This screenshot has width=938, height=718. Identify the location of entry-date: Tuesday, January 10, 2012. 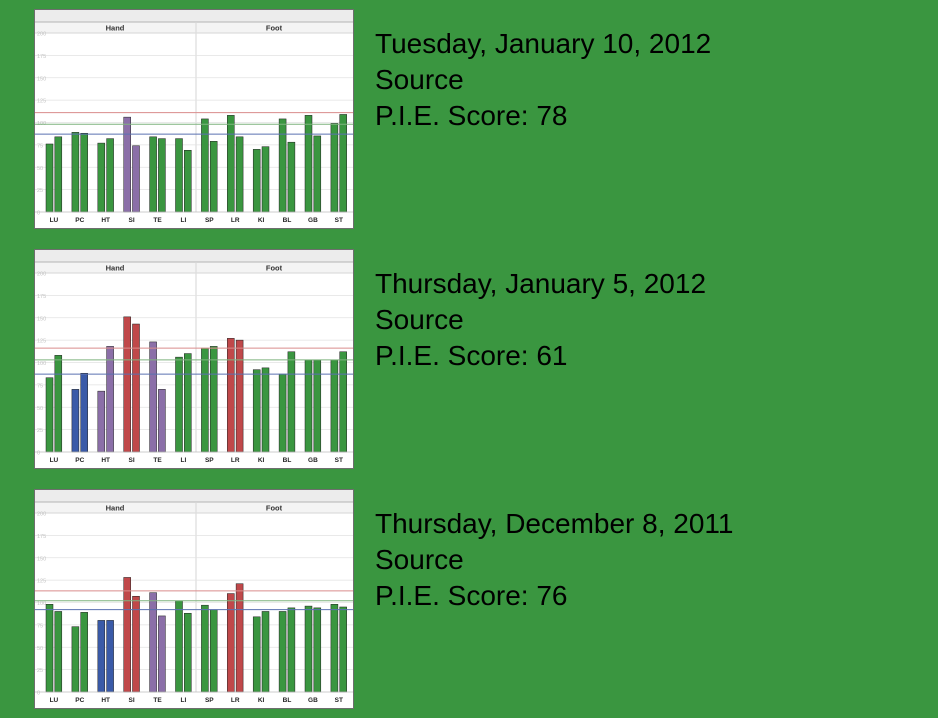
(543, 43).